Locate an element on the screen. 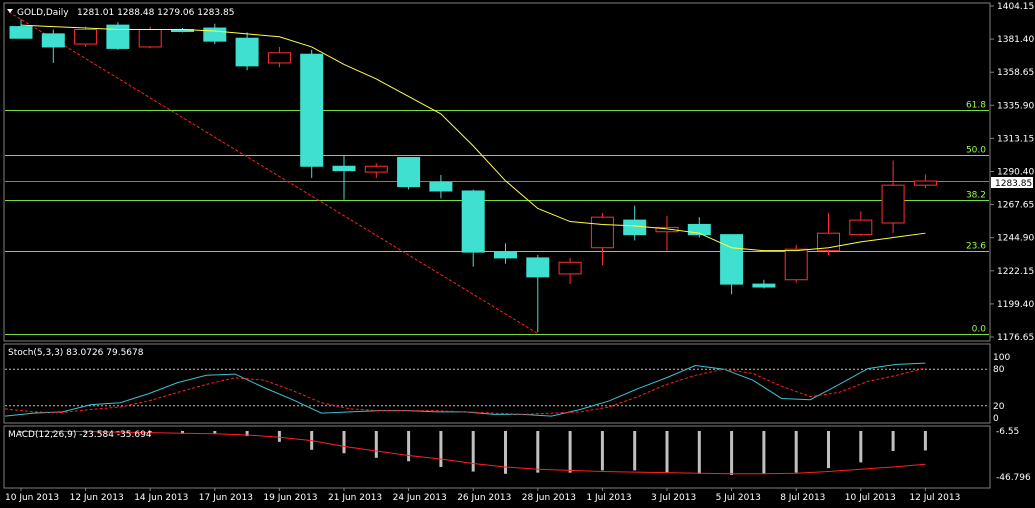  chevron-down-icon is located at coordinates (10, 11).